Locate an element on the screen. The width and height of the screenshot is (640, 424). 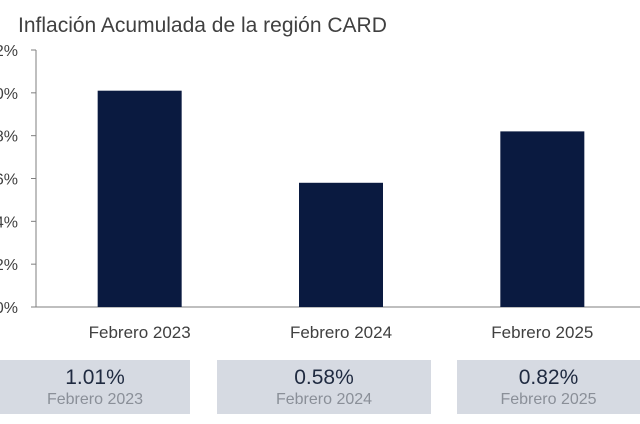
summary-card-2023: 1.01% Febrero 2023 is located at coordinates (95, 387).